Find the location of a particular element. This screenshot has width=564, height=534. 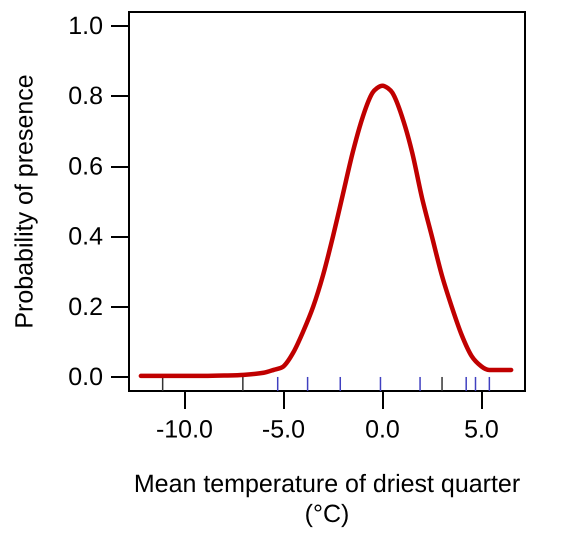

y-axis-title: Probability of presence is located at coordinates (24, 201).